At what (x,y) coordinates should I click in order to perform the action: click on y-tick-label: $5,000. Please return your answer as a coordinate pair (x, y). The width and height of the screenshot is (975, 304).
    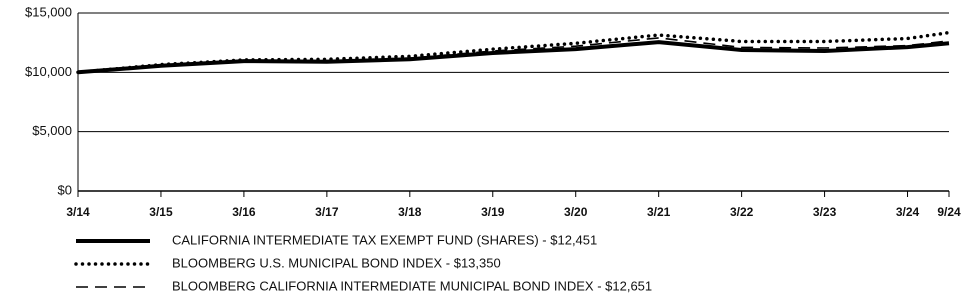
    Looking at the image, I should click on (52, 130).